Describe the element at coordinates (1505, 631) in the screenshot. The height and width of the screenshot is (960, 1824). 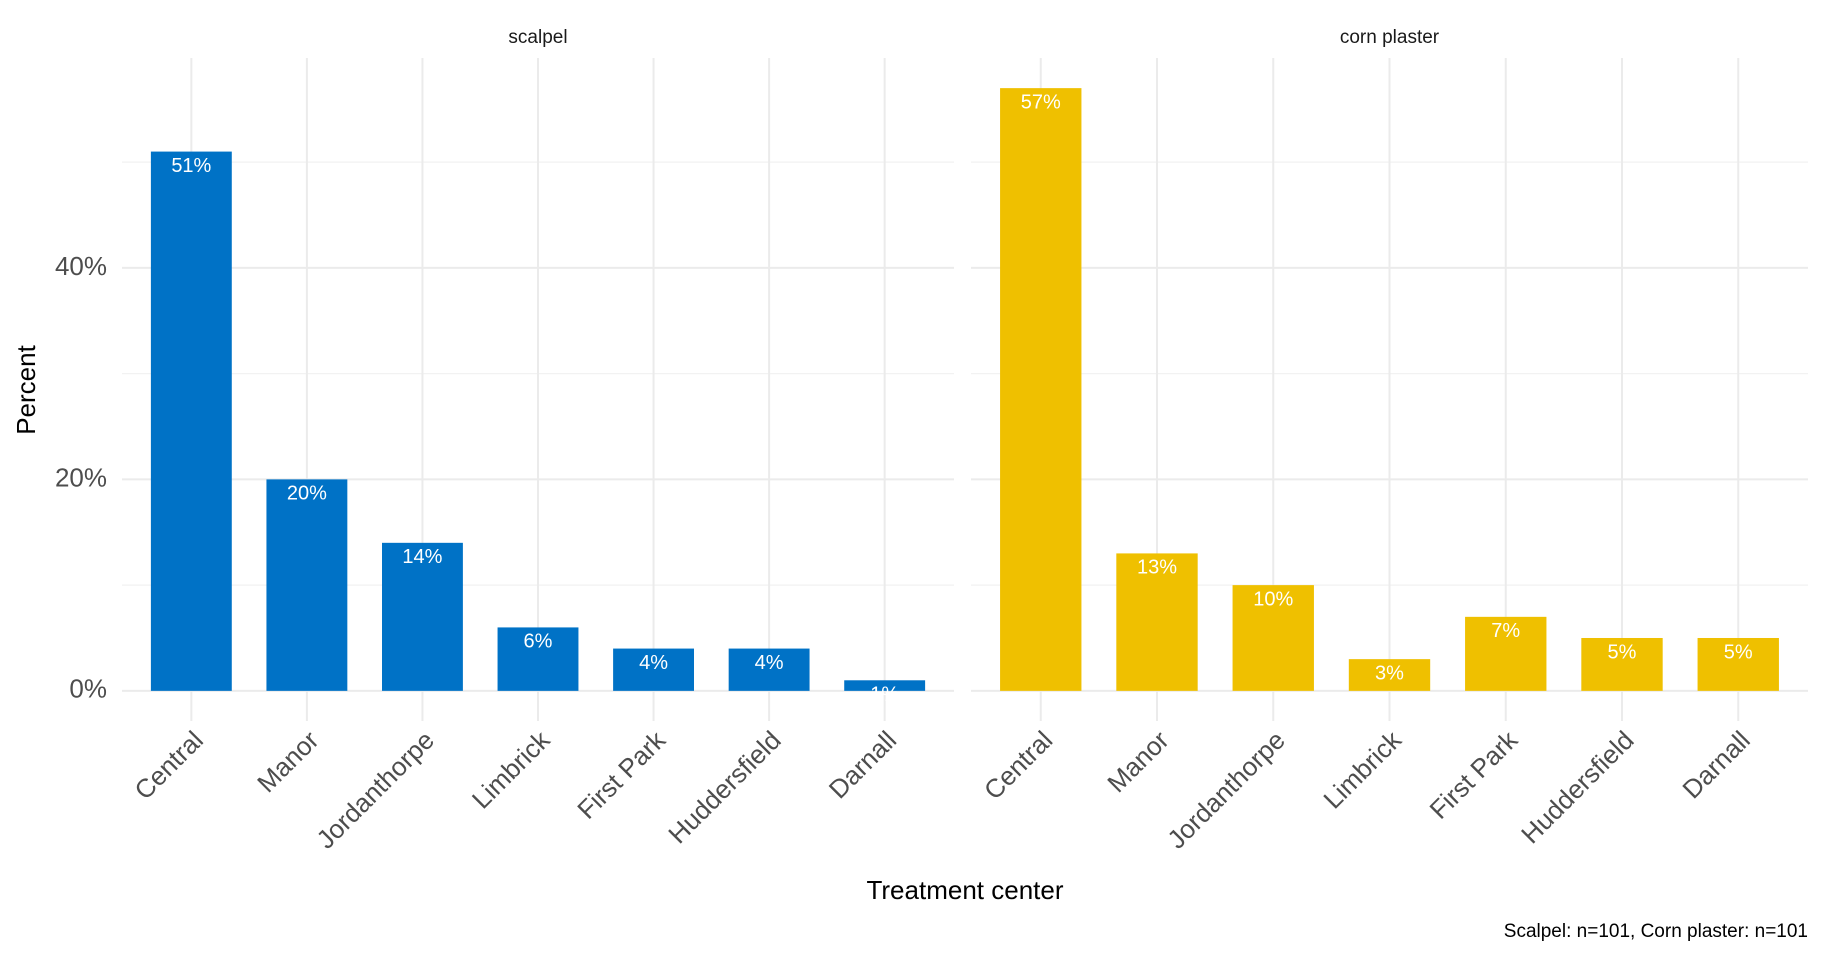
I see `data-label: 7%` at that location.